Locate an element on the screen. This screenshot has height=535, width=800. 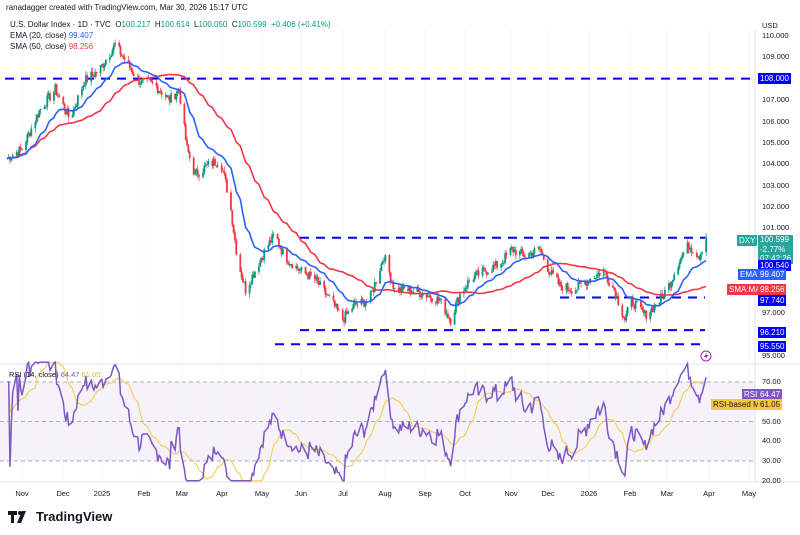
level-tag: 95.550 is located at coordinates (772, 346).